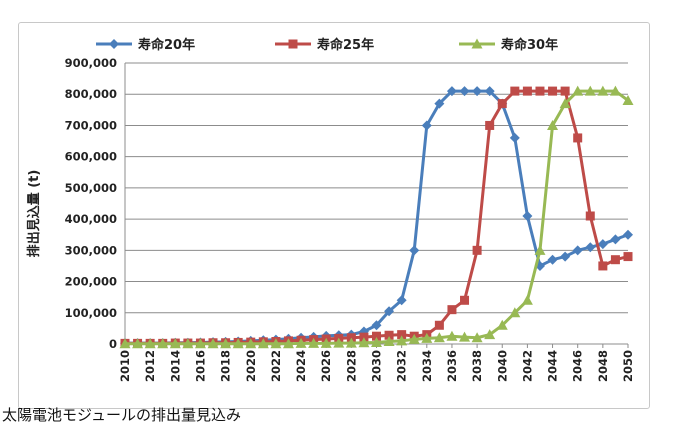 The height and width of the screenshot is (429, 684). I want to click on y-tick-label: 300,000, so click(91, 250).